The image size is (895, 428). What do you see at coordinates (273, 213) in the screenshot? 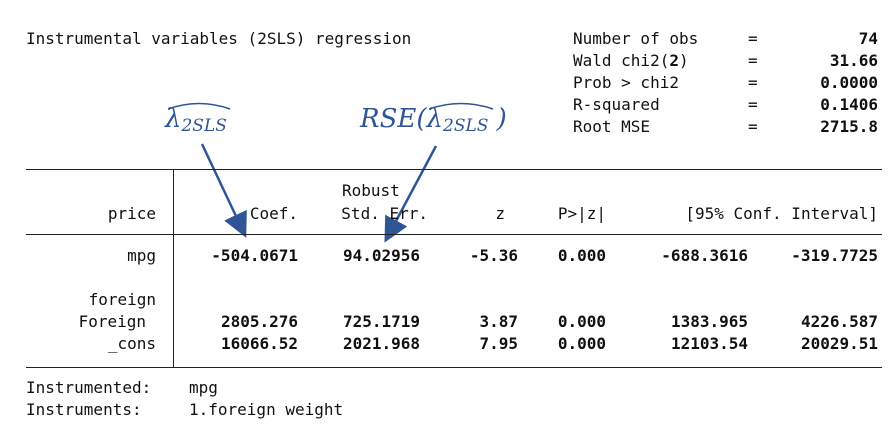
I see `header-coef: Coef.` at bounding box center [273, 213].